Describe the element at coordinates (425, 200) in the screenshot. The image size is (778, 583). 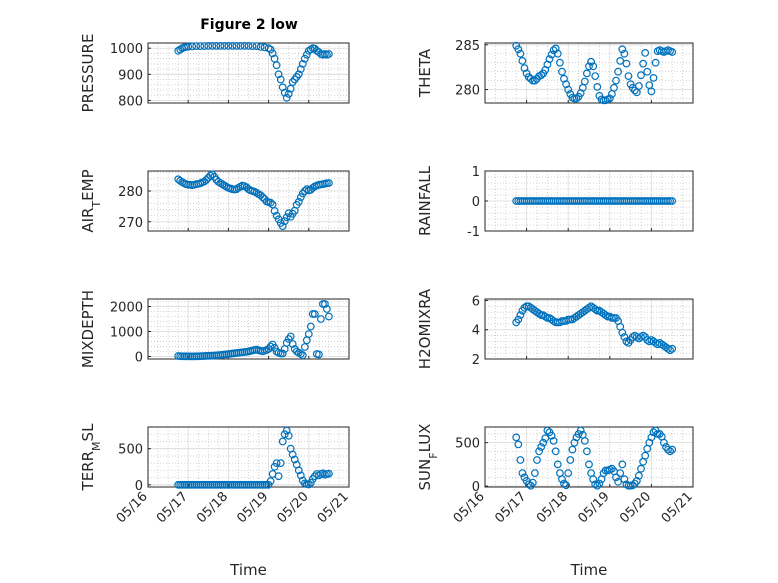
I see `y-axis-label: RAINFALL` at that location.